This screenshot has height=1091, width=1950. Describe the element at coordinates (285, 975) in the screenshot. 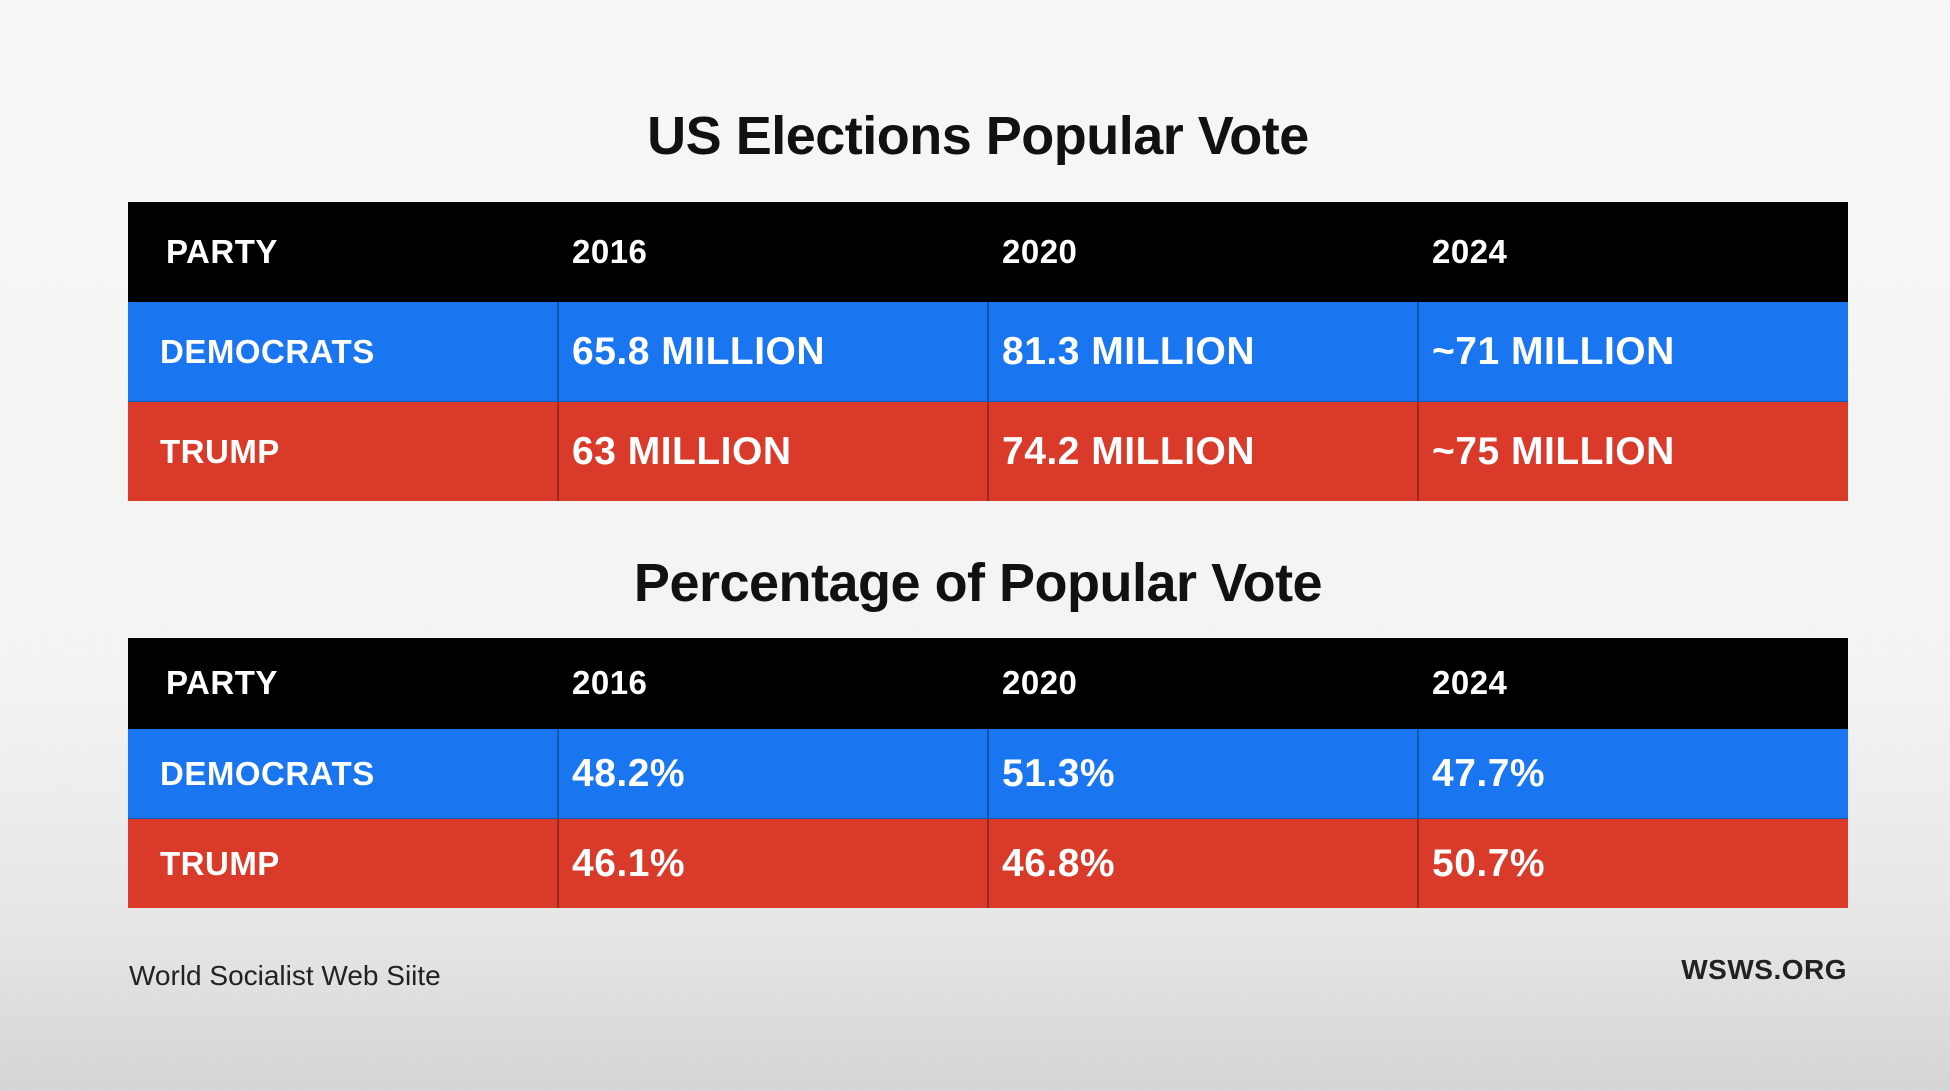

I see `source-credit: World Socialist Web Siite` at that location.